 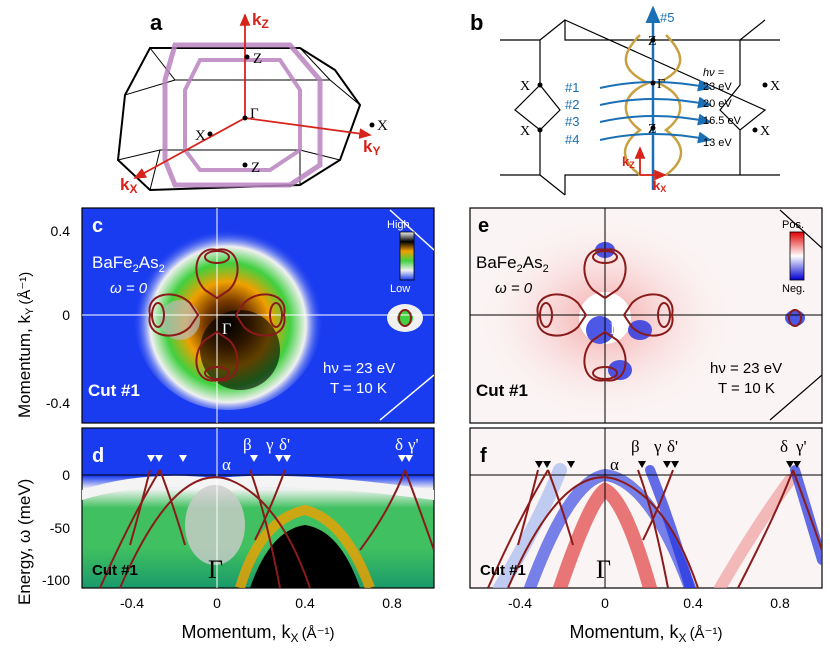 What do you see at coordinates (503, 570) in the screenshot?
I see `disp-f-cut: Cut #1` at bounding box center [503, 570].